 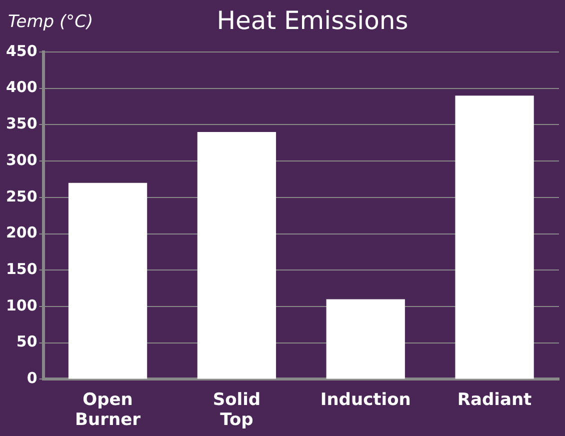 I want to click on y-axis-title: Temp (°C), so click(x=51, y=22).